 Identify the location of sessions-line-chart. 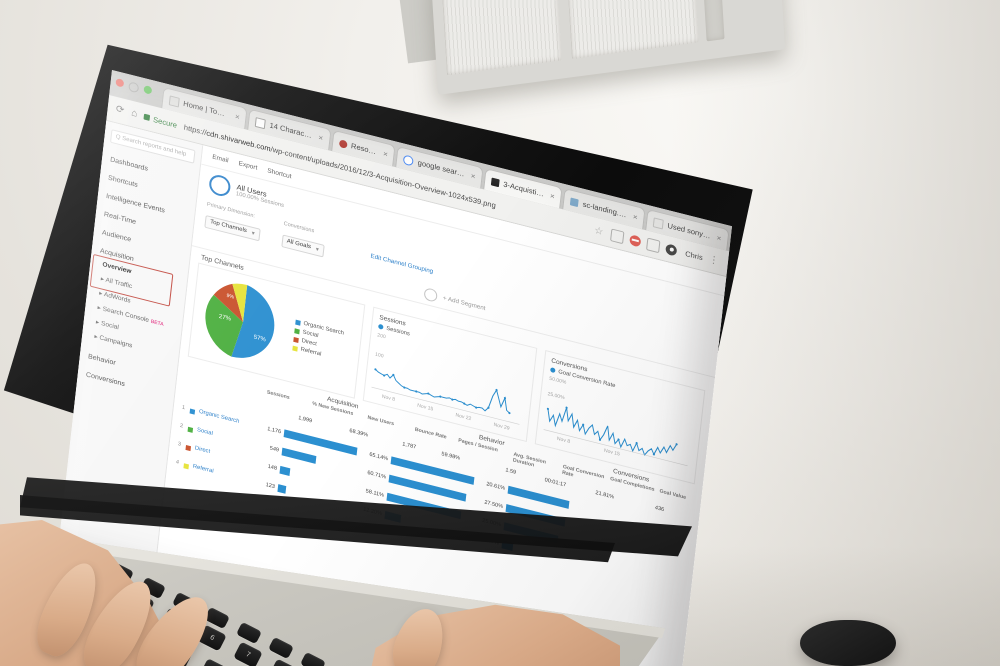
(445, 396).